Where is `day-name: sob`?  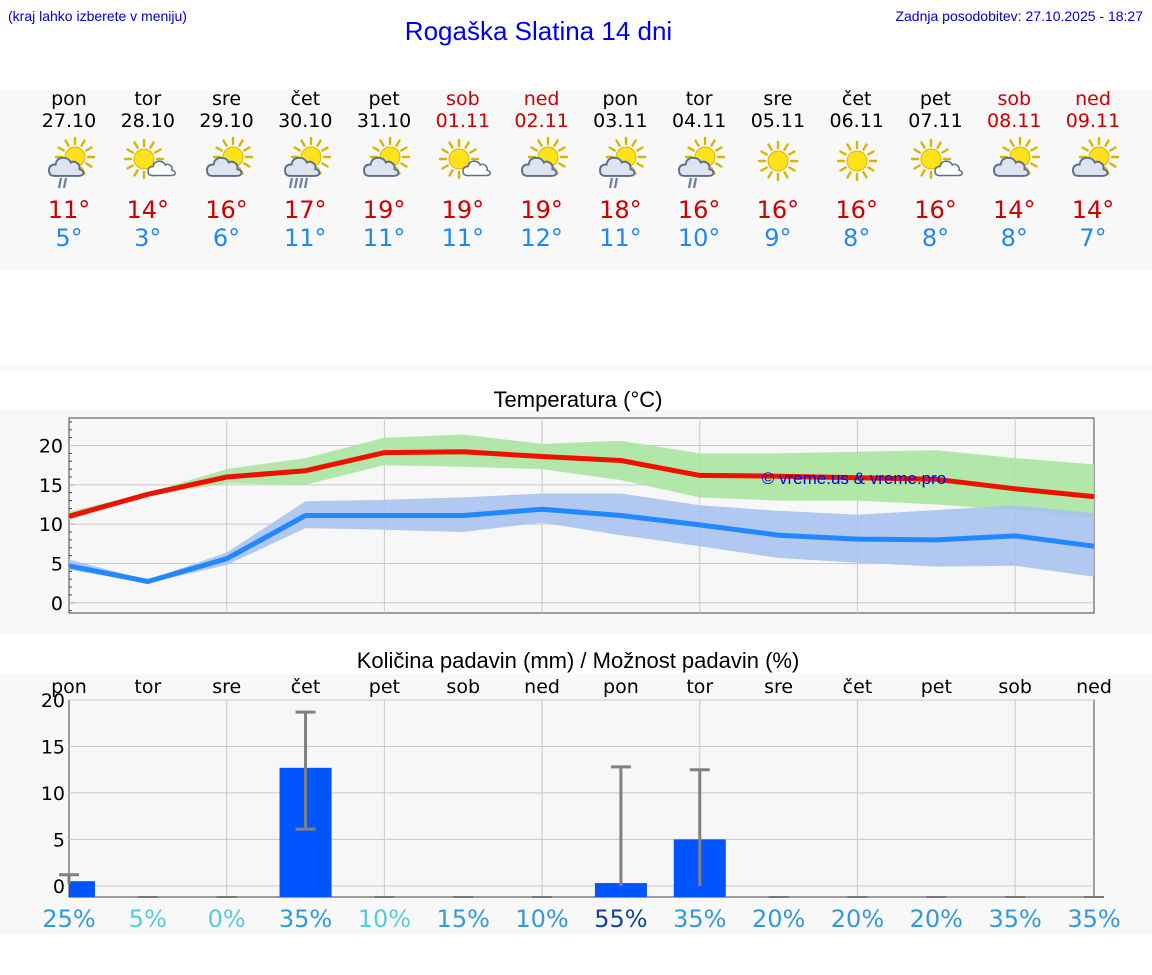 day-name: sob is located at coordinates (1014, 99).